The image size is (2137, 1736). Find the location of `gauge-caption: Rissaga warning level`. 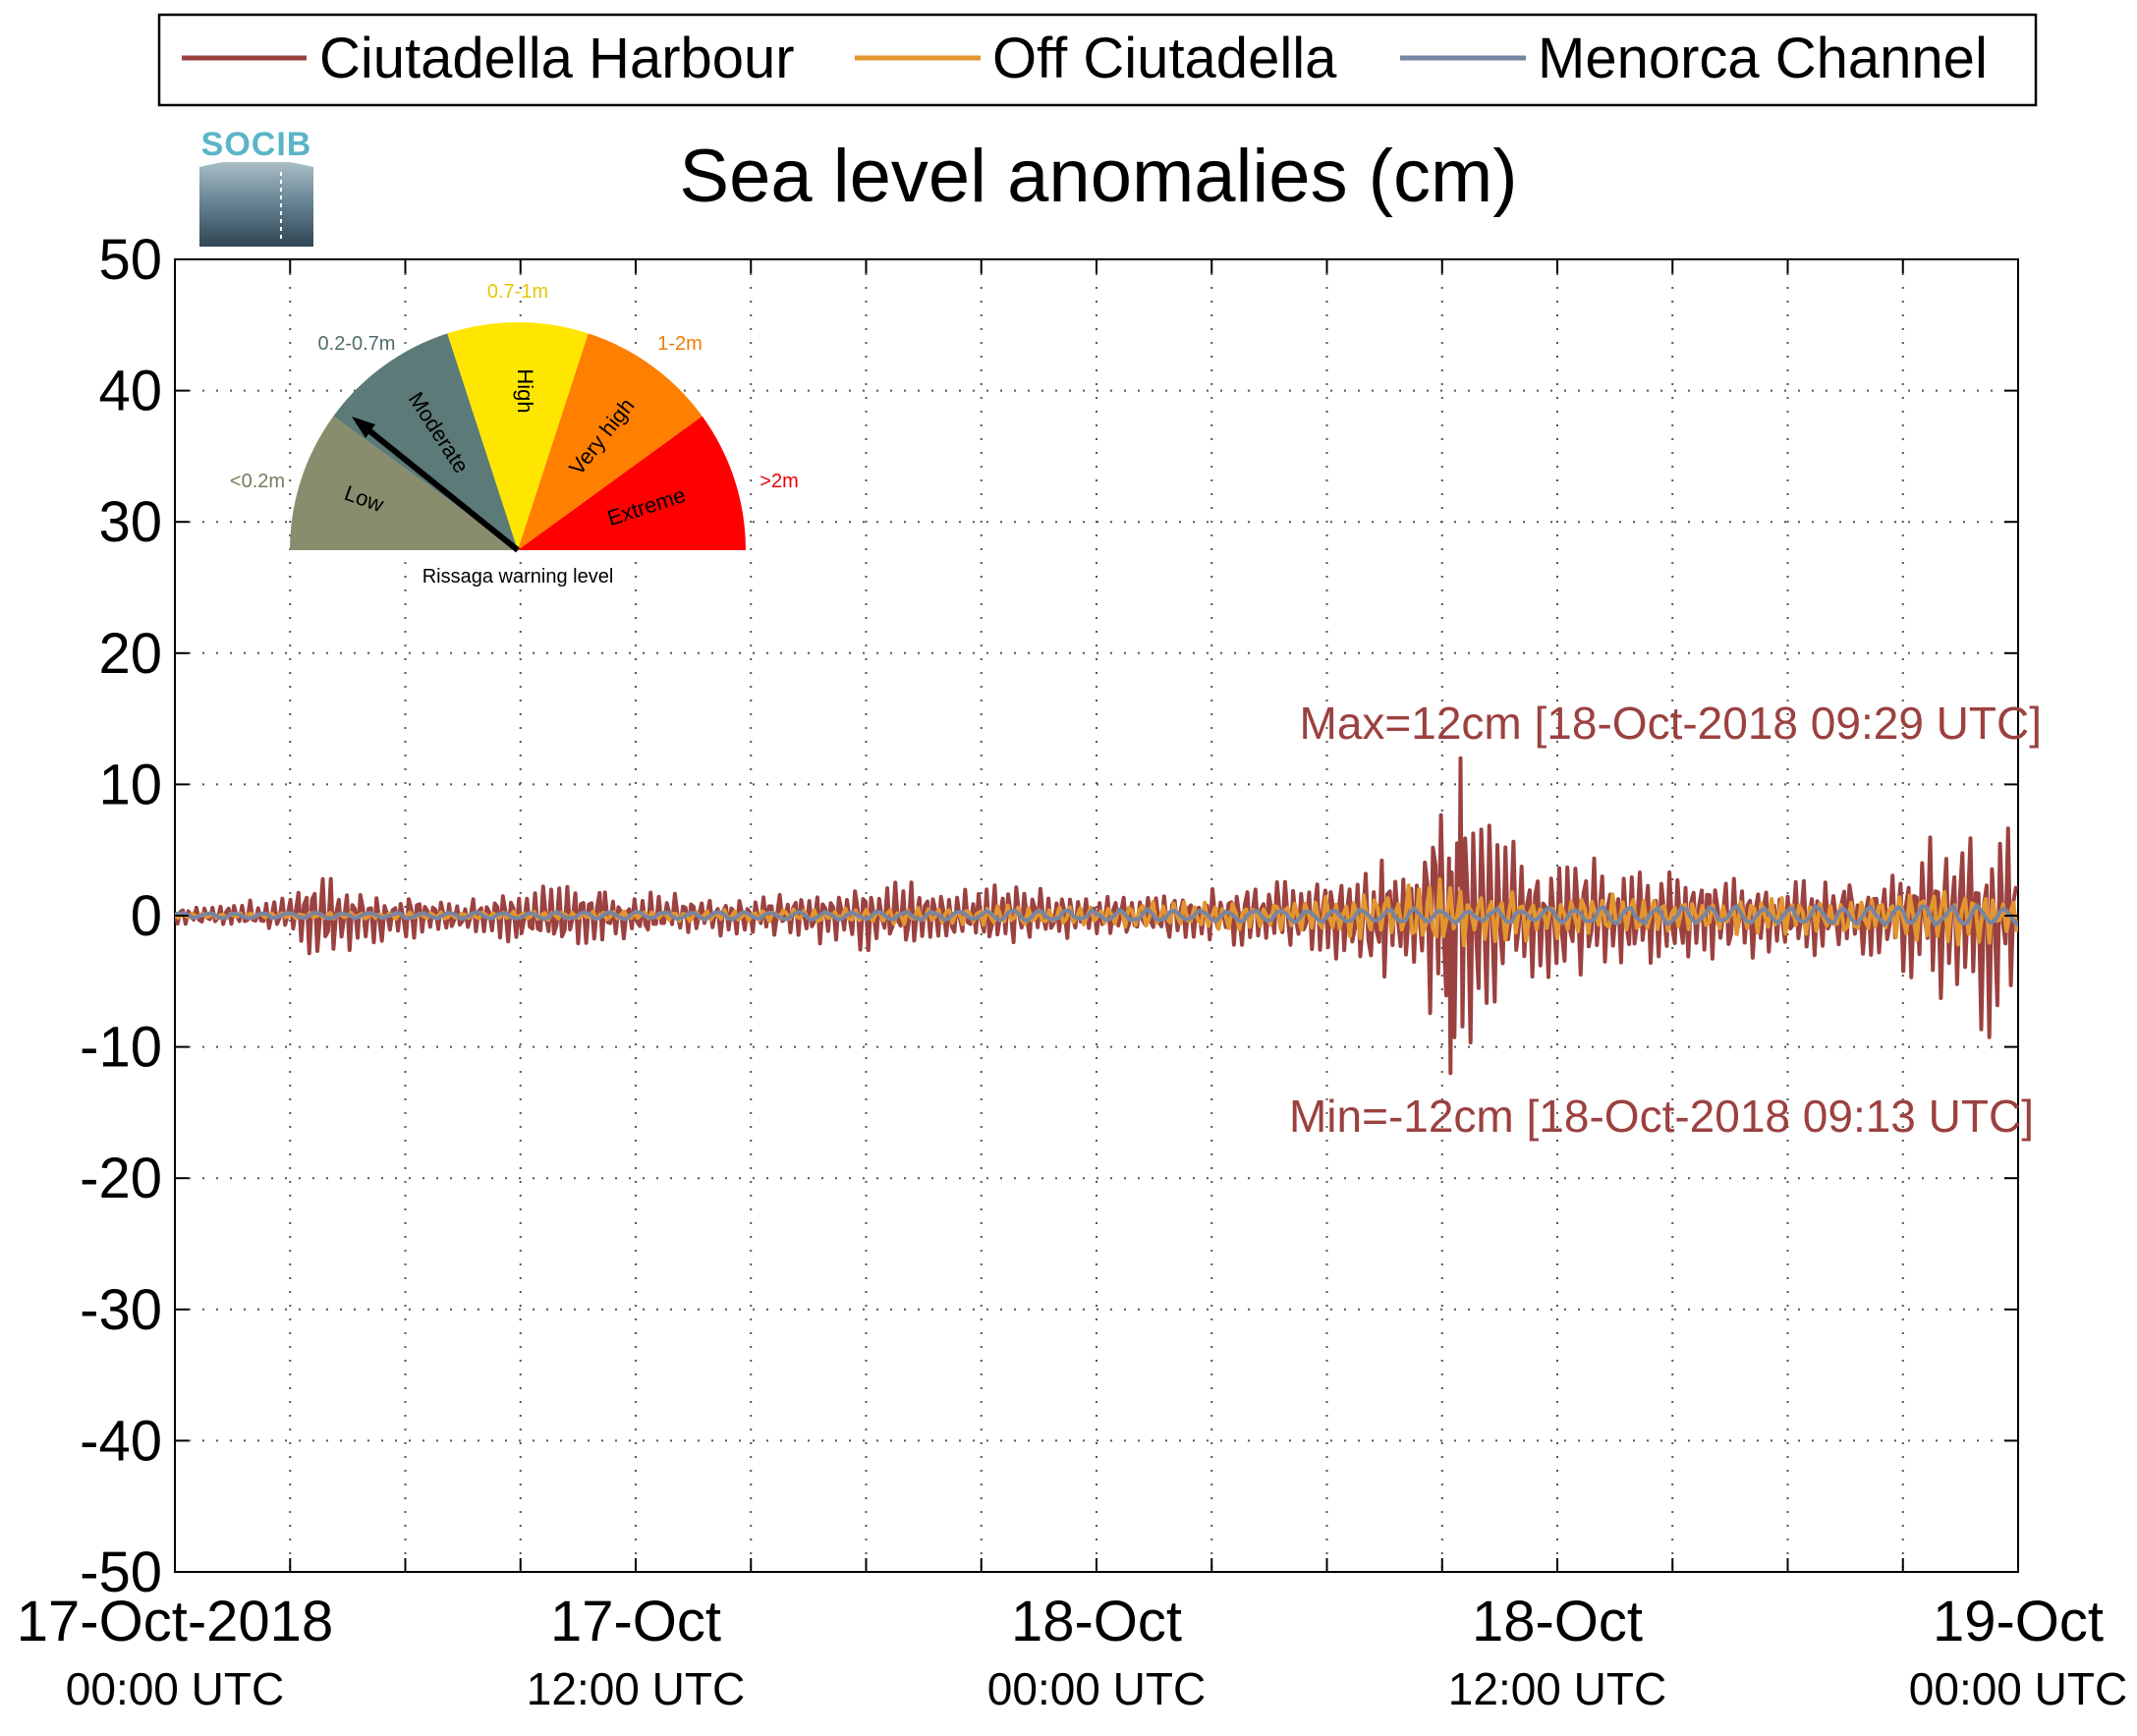

gauge-caption: Rissaga warning level is located at coordinates (518, 577).